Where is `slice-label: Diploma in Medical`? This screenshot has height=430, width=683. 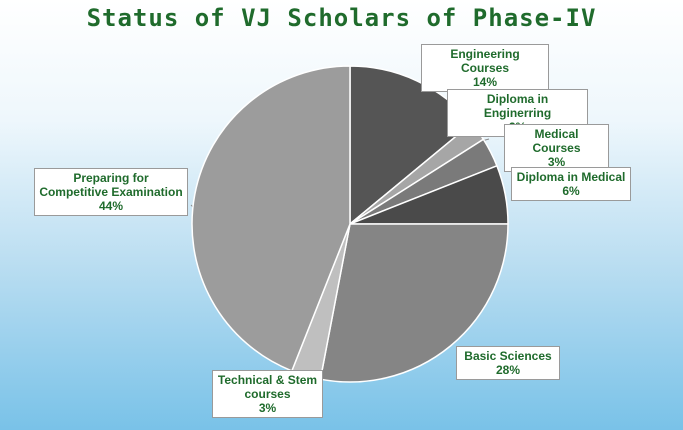
slice-label: Diploma in Medical is located at coordinates (571, 177).